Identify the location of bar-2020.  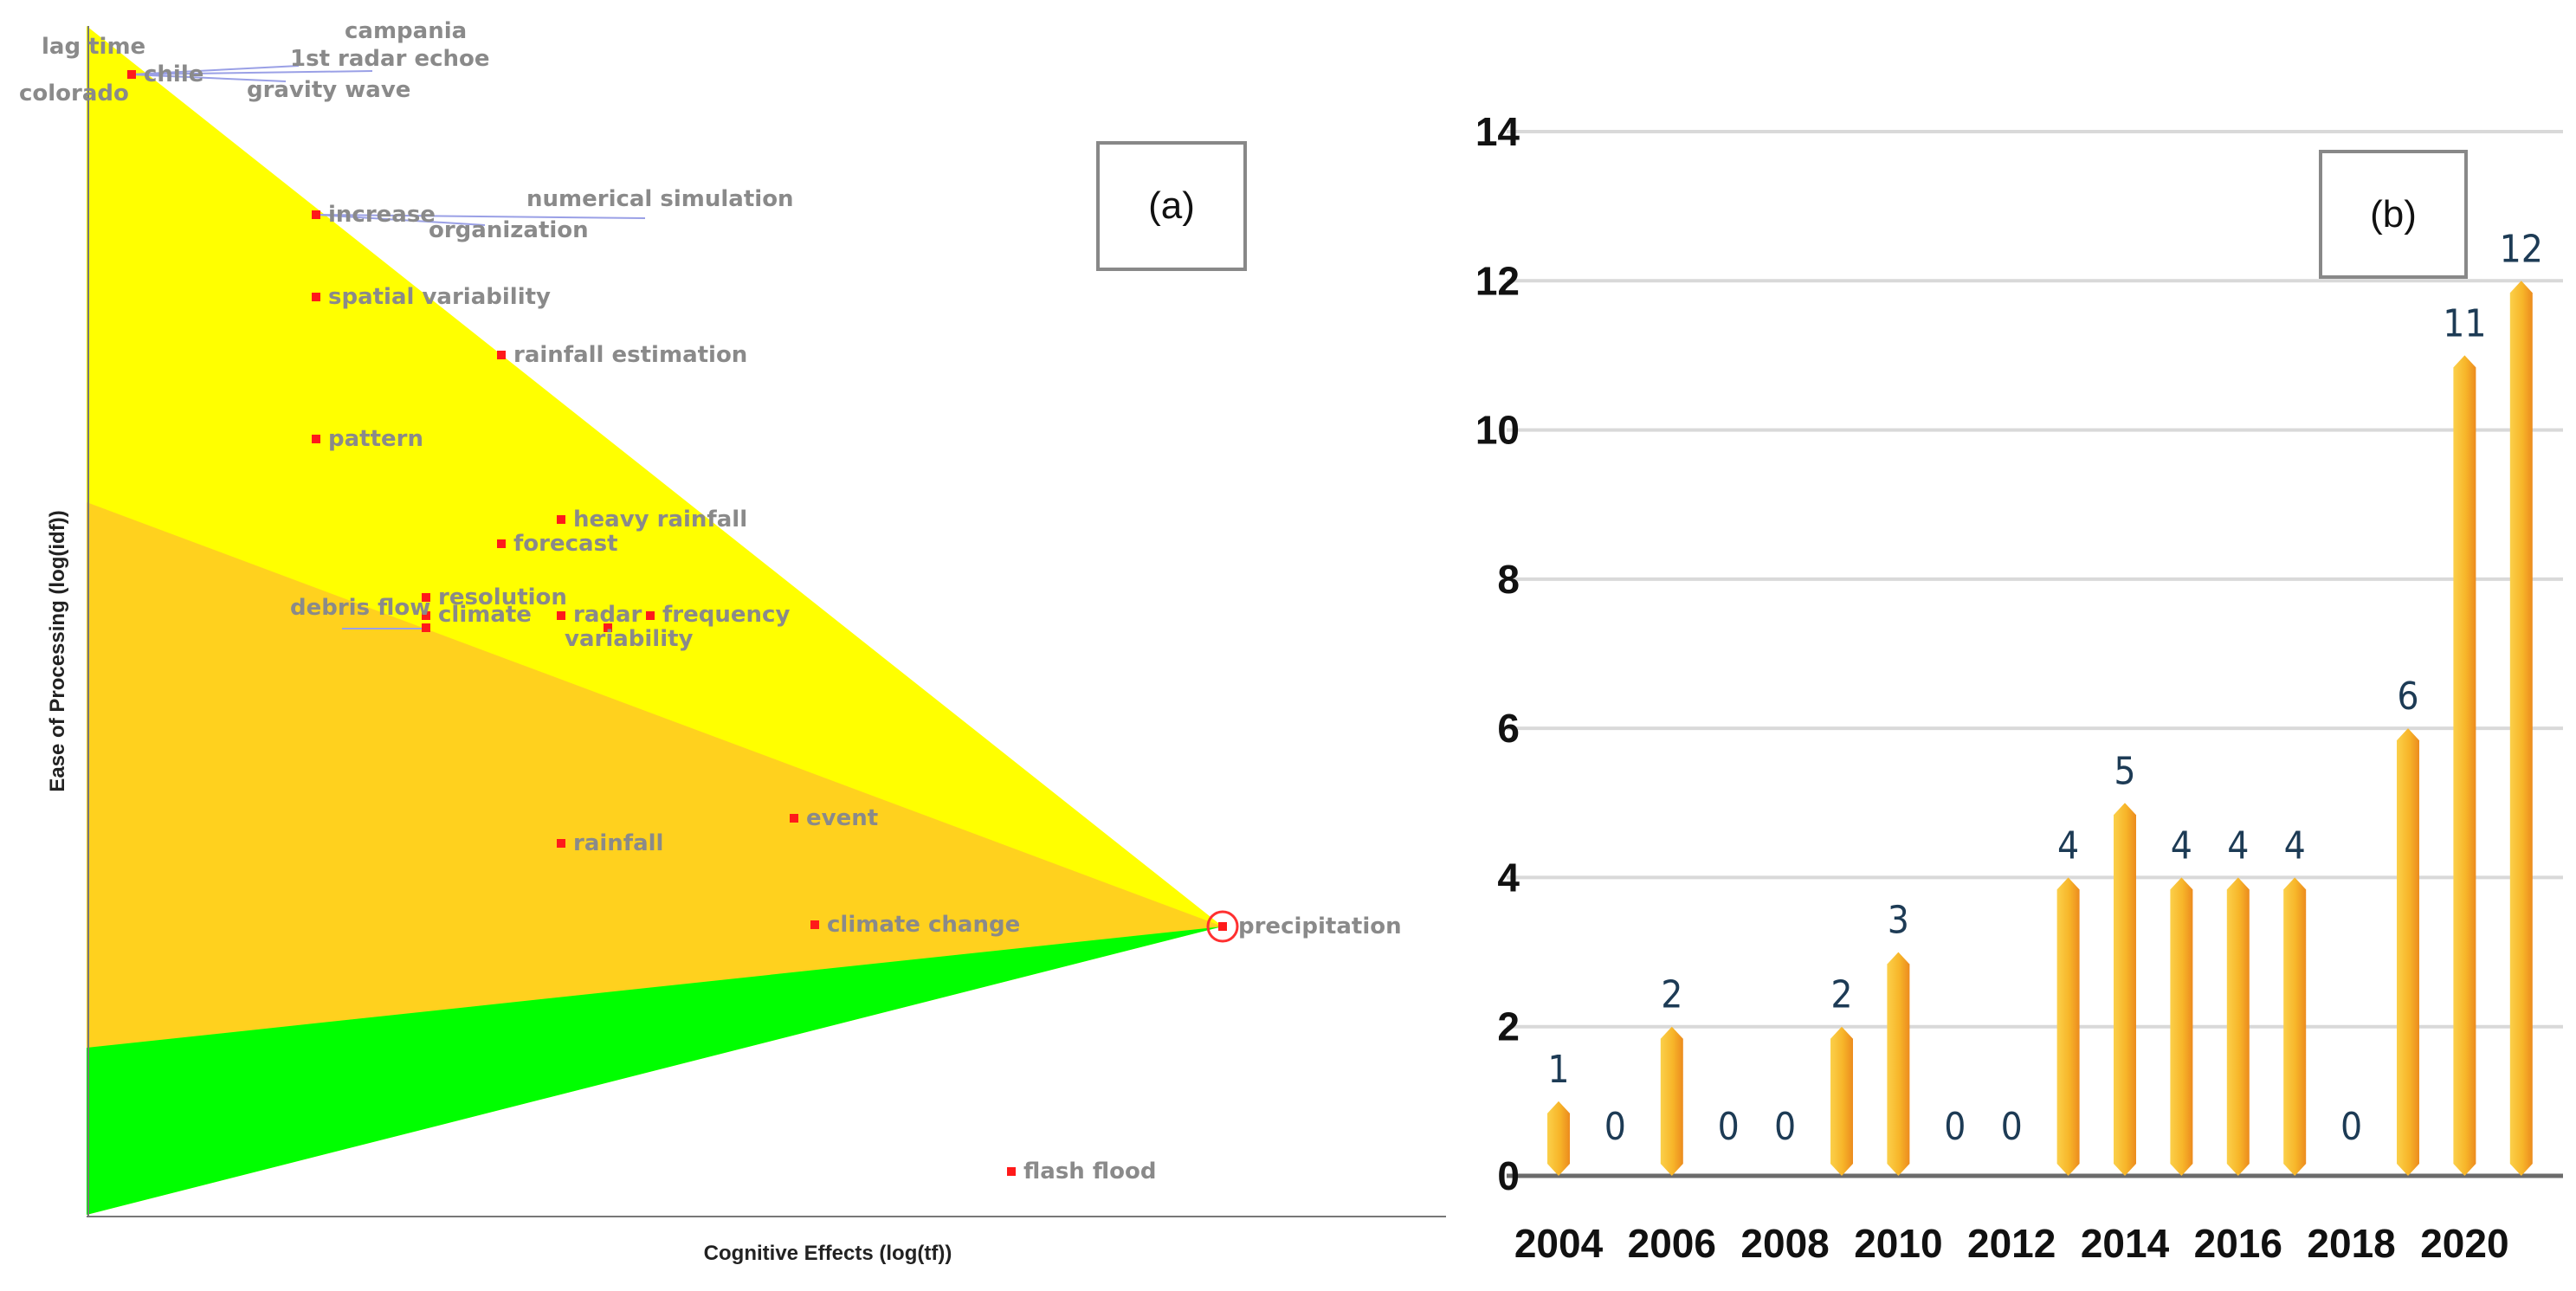
(2464, 766).